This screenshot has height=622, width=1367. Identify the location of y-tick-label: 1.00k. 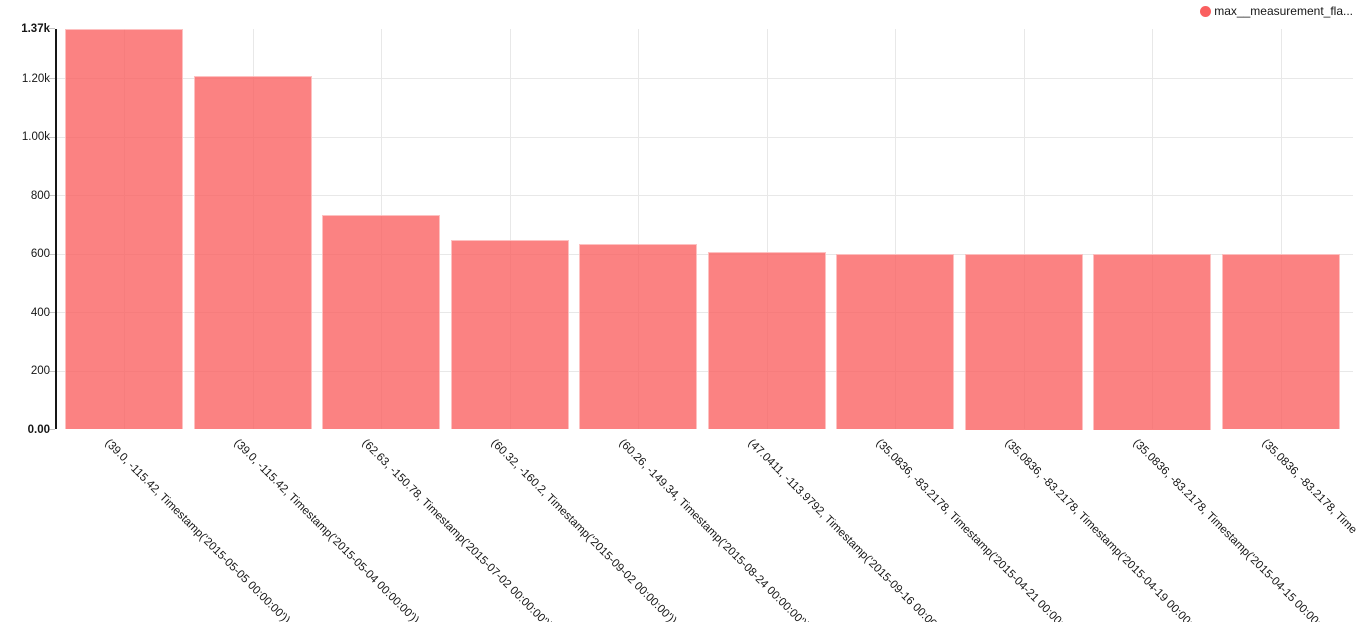
(35, 137).